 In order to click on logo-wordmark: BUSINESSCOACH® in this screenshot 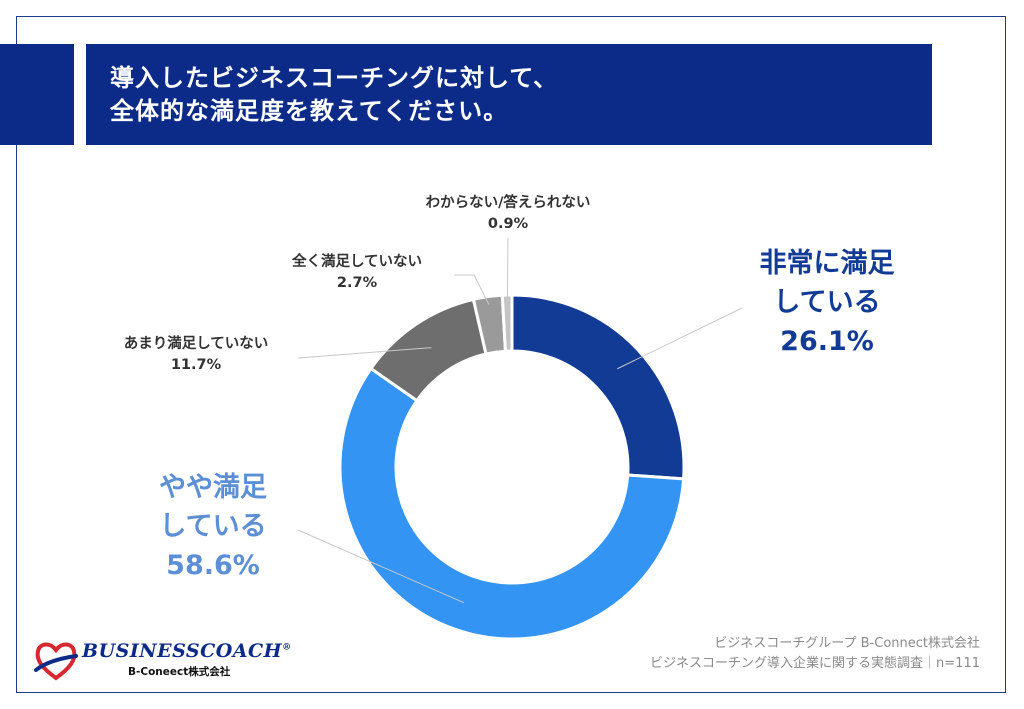, I will do `click(187, 651)`.